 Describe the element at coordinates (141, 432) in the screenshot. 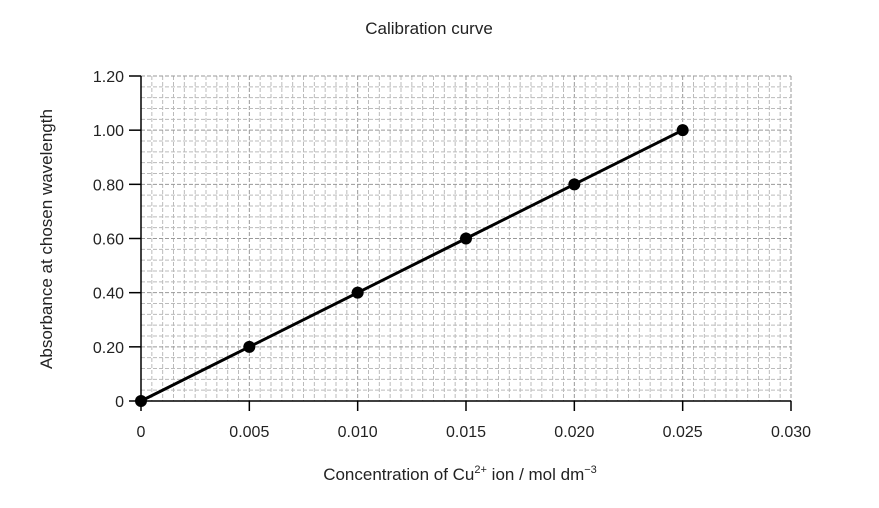

I see `x-tick-label: 0` at that location.